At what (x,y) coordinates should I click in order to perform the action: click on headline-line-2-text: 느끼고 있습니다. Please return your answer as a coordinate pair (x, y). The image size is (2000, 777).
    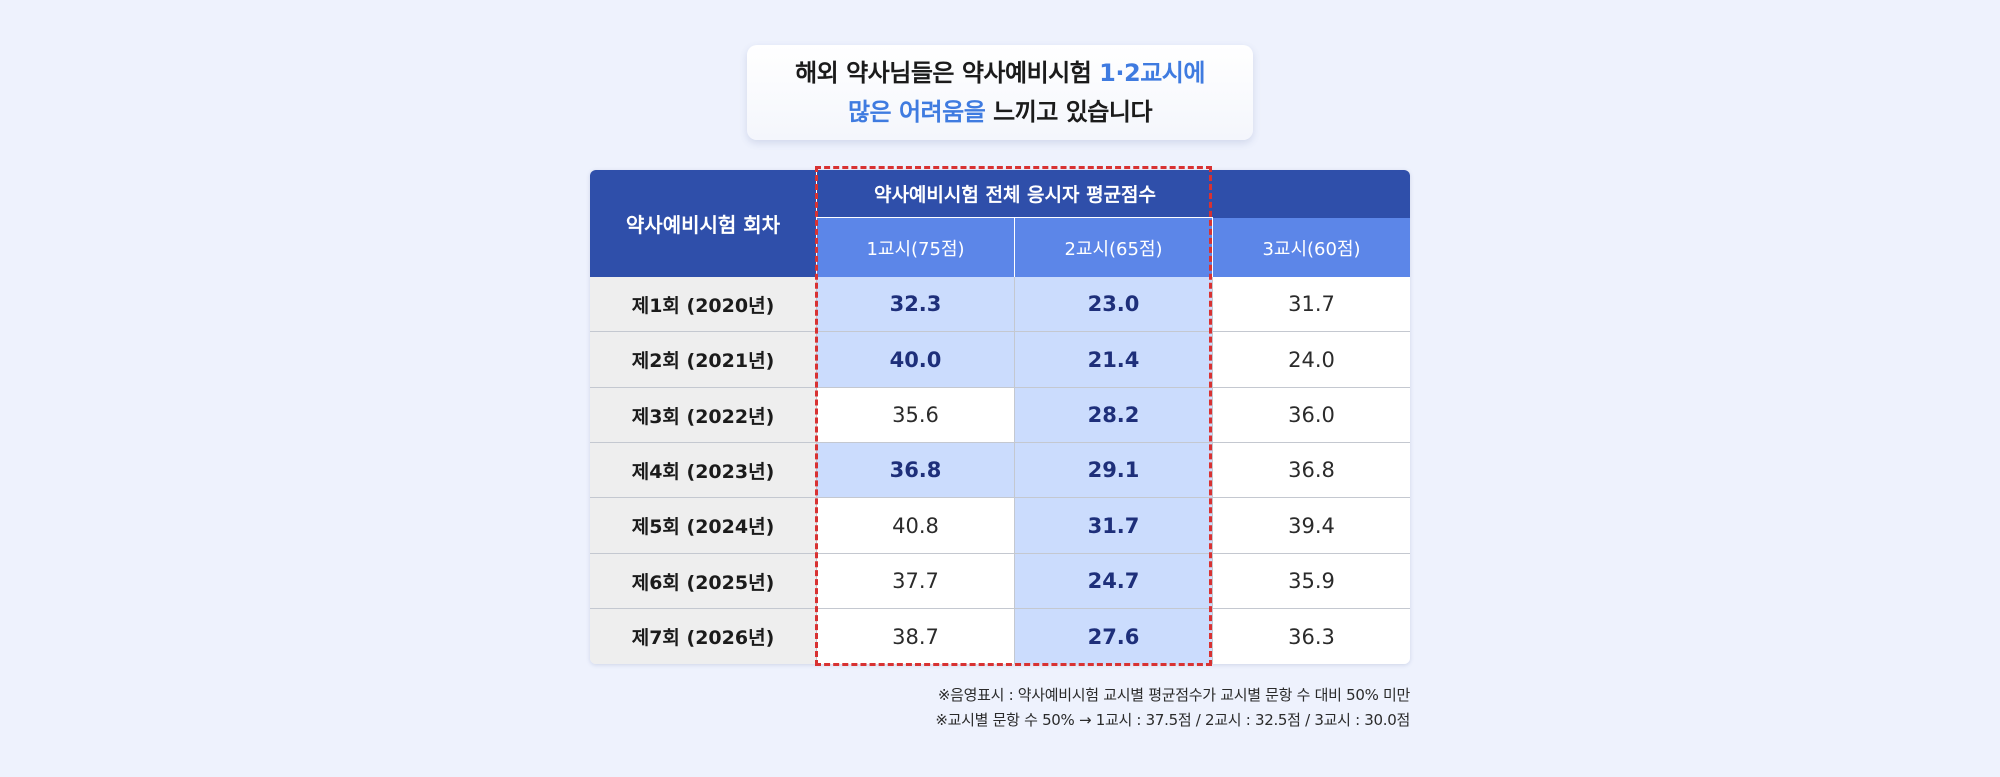
    Looking at the image, I should click on (1069, 111).